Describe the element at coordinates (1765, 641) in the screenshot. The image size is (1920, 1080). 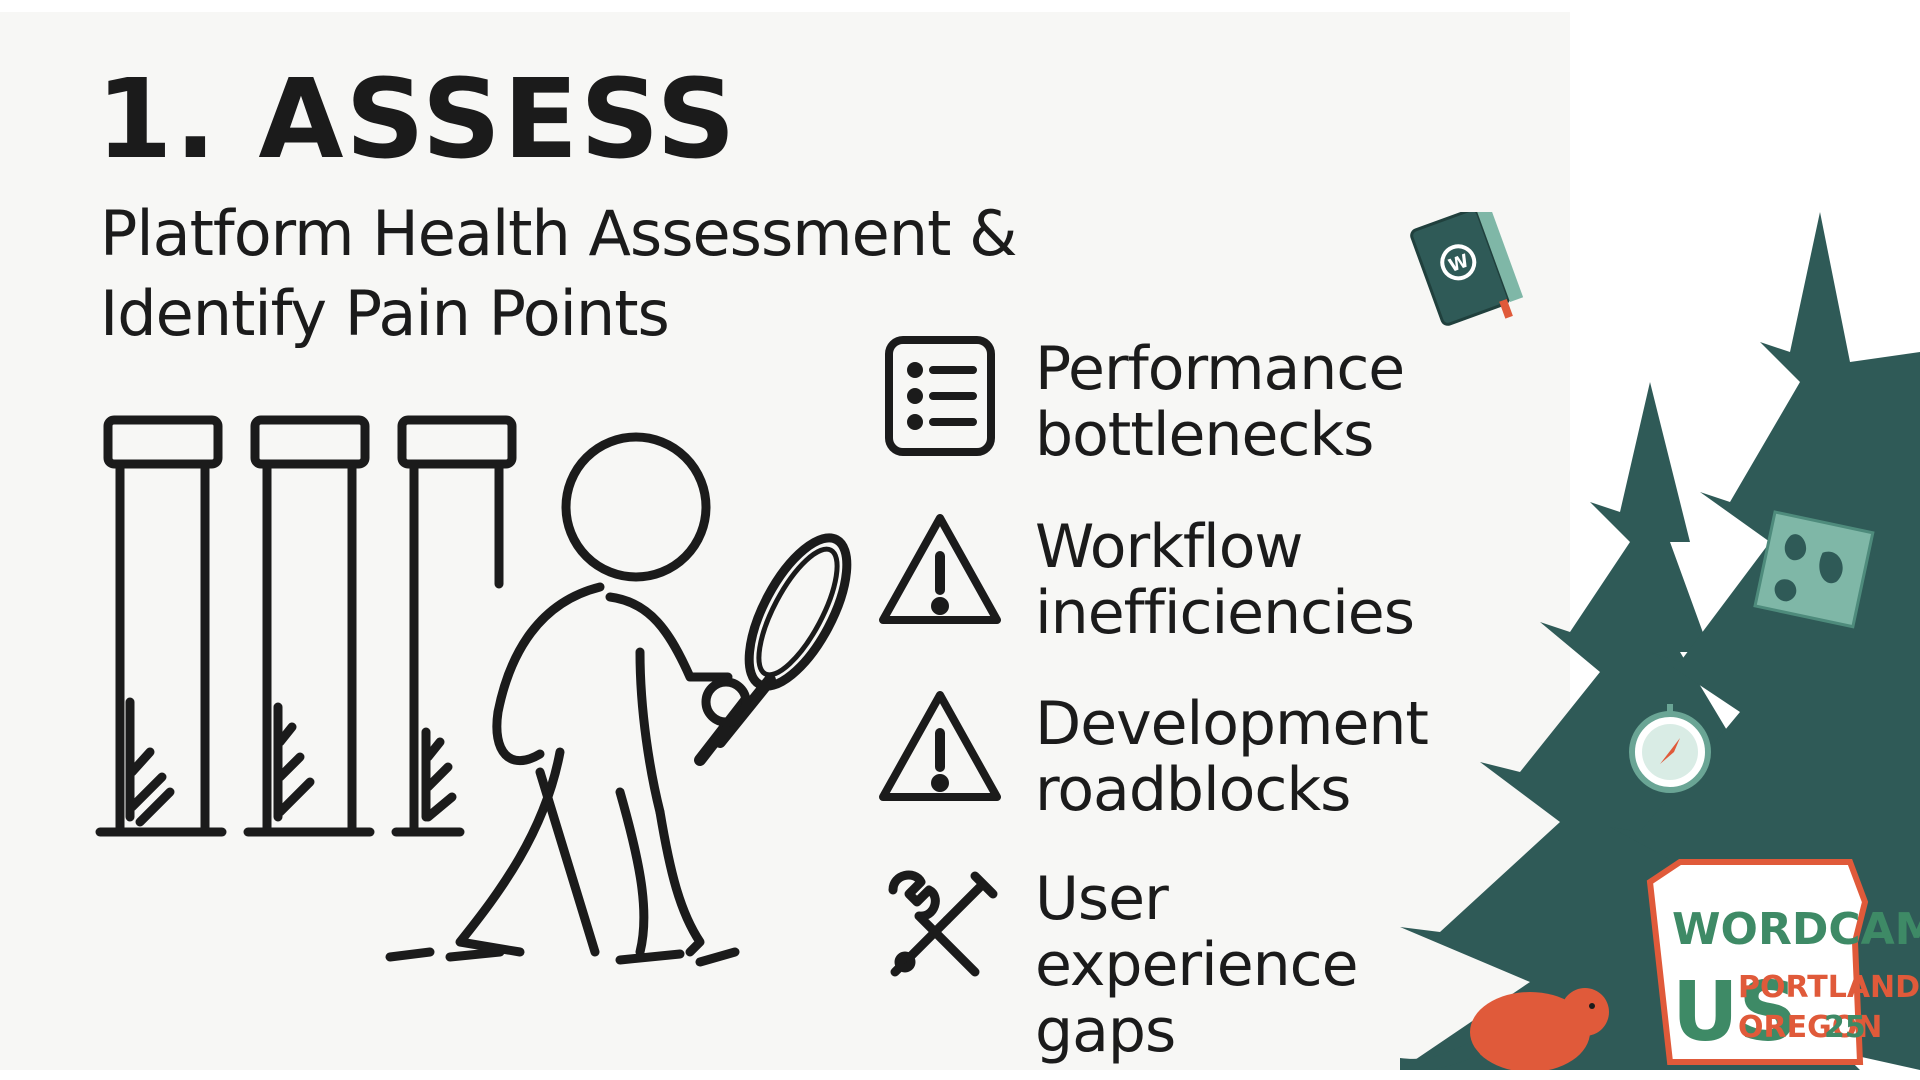
I see `tree-right` at that location.